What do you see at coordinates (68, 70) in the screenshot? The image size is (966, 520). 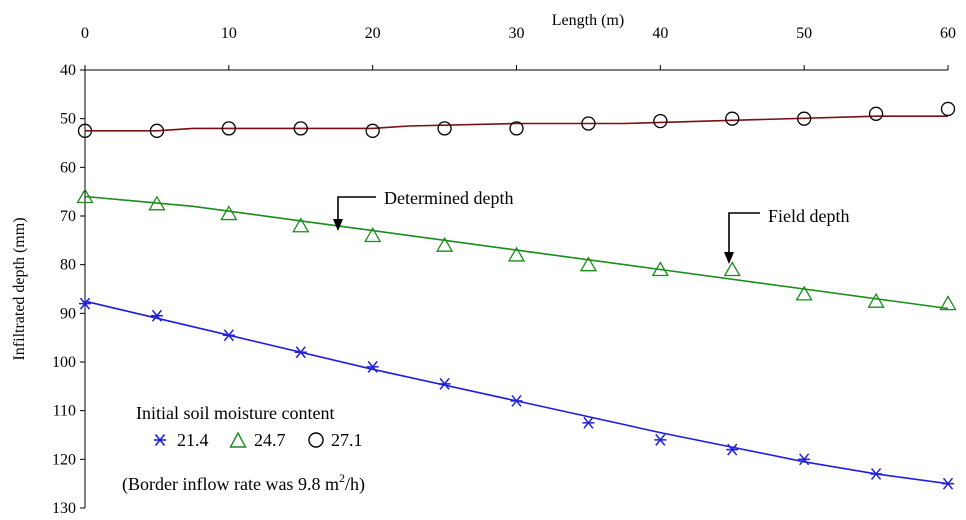 I see `y-tick-label: 40` at bounding box center [68, 70].